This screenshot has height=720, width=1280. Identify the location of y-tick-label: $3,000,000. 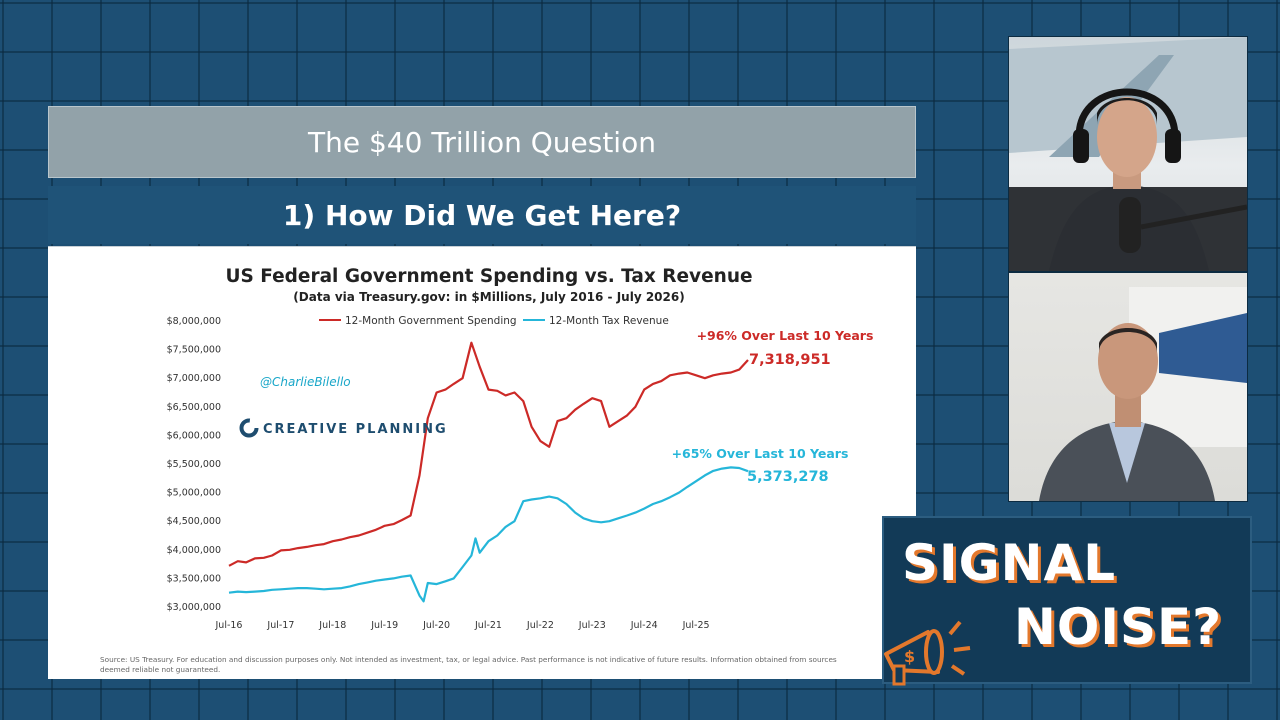
(194, 607).